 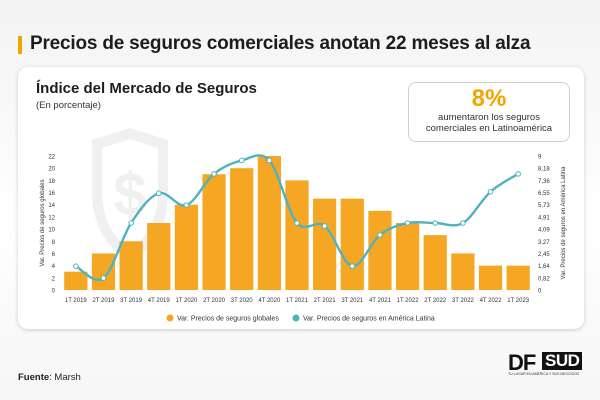 What do you see at coordinates (68, 105) in the screenshot?
I see `chart-subtitle: (En porcentaje)` at bounding box center [68, 105].